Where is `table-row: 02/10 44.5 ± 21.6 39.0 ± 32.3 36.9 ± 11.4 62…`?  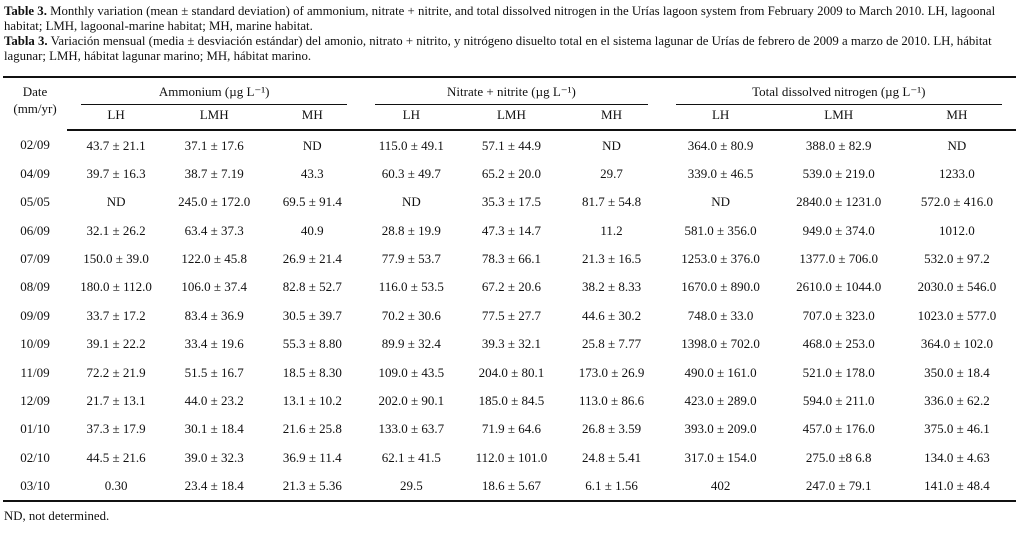
table-row: 02/10 44.5 ± 21.6 39.0 ± 32.3 36.9 ± 11.4 62… is located at coordinates (509, 458).